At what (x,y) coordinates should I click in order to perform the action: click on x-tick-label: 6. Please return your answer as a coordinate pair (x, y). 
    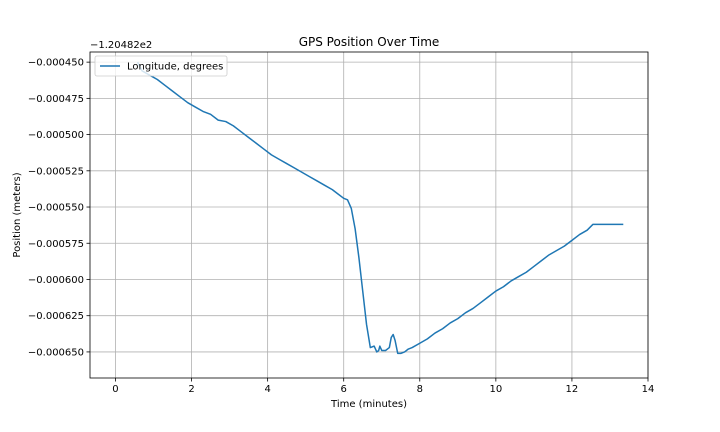
    Looking at the image, I should click on (344, 389).